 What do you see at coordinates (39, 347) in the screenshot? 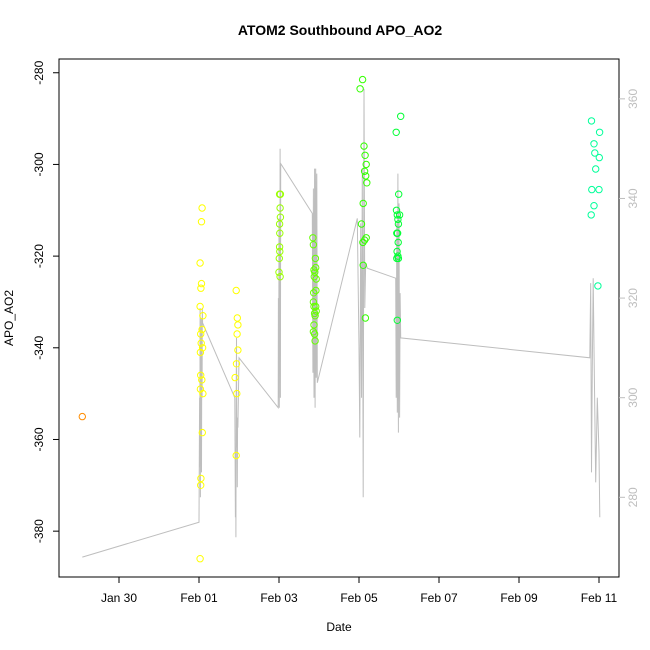
I see `y-tick-label: -340` at bounding box center [39, 347].